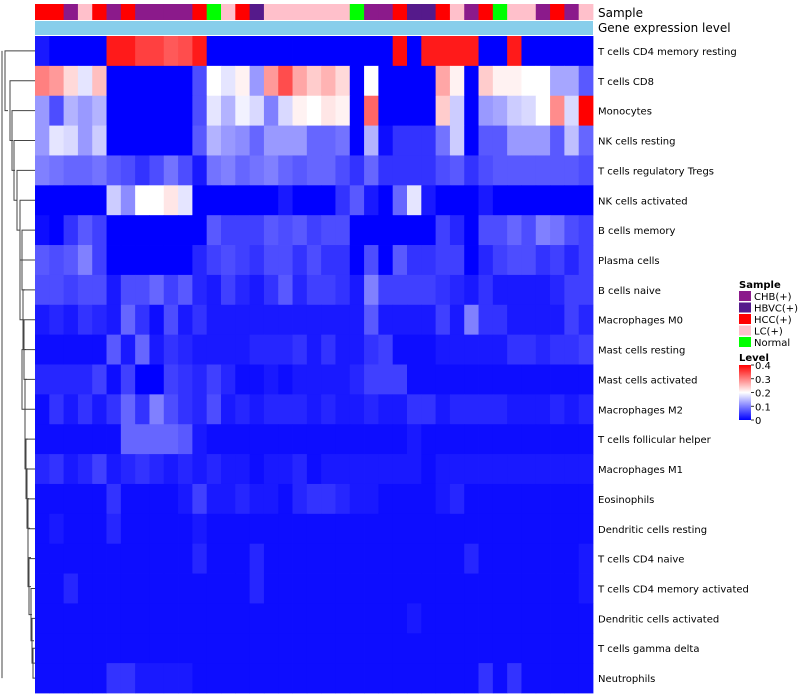 This screenshot has width=800, height=700. I want to click on row-label: B cells memory, so click(636, 231).